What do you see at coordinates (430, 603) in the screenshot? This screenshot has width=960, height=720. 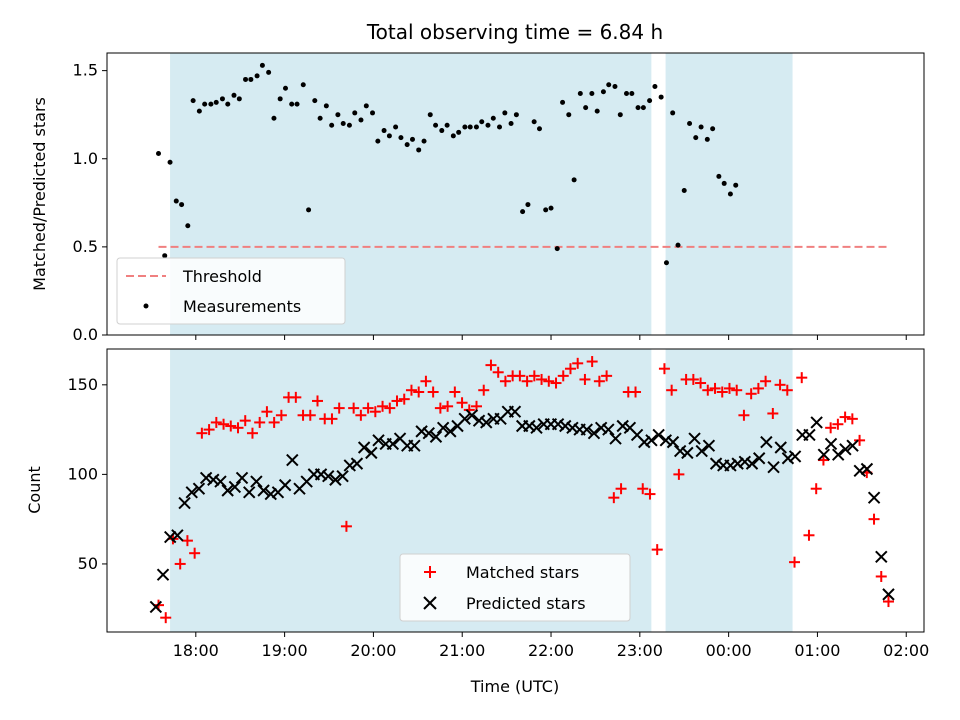 I see `legend-predicted-swatch` at bounding box center [430, 603].